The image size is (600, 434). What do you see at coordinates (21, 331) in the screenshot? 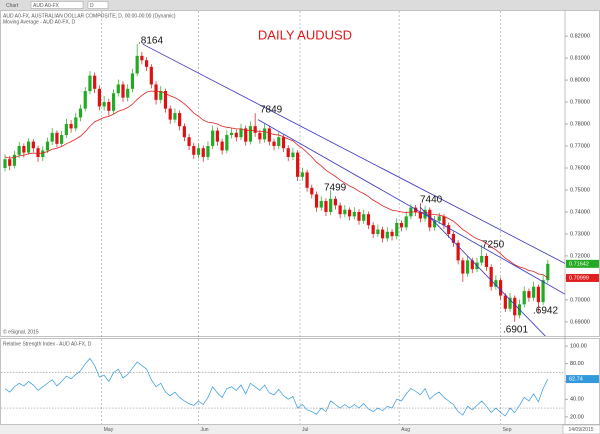
I see `credit: © eSignal, 2015` at bounding box center [21, 331].